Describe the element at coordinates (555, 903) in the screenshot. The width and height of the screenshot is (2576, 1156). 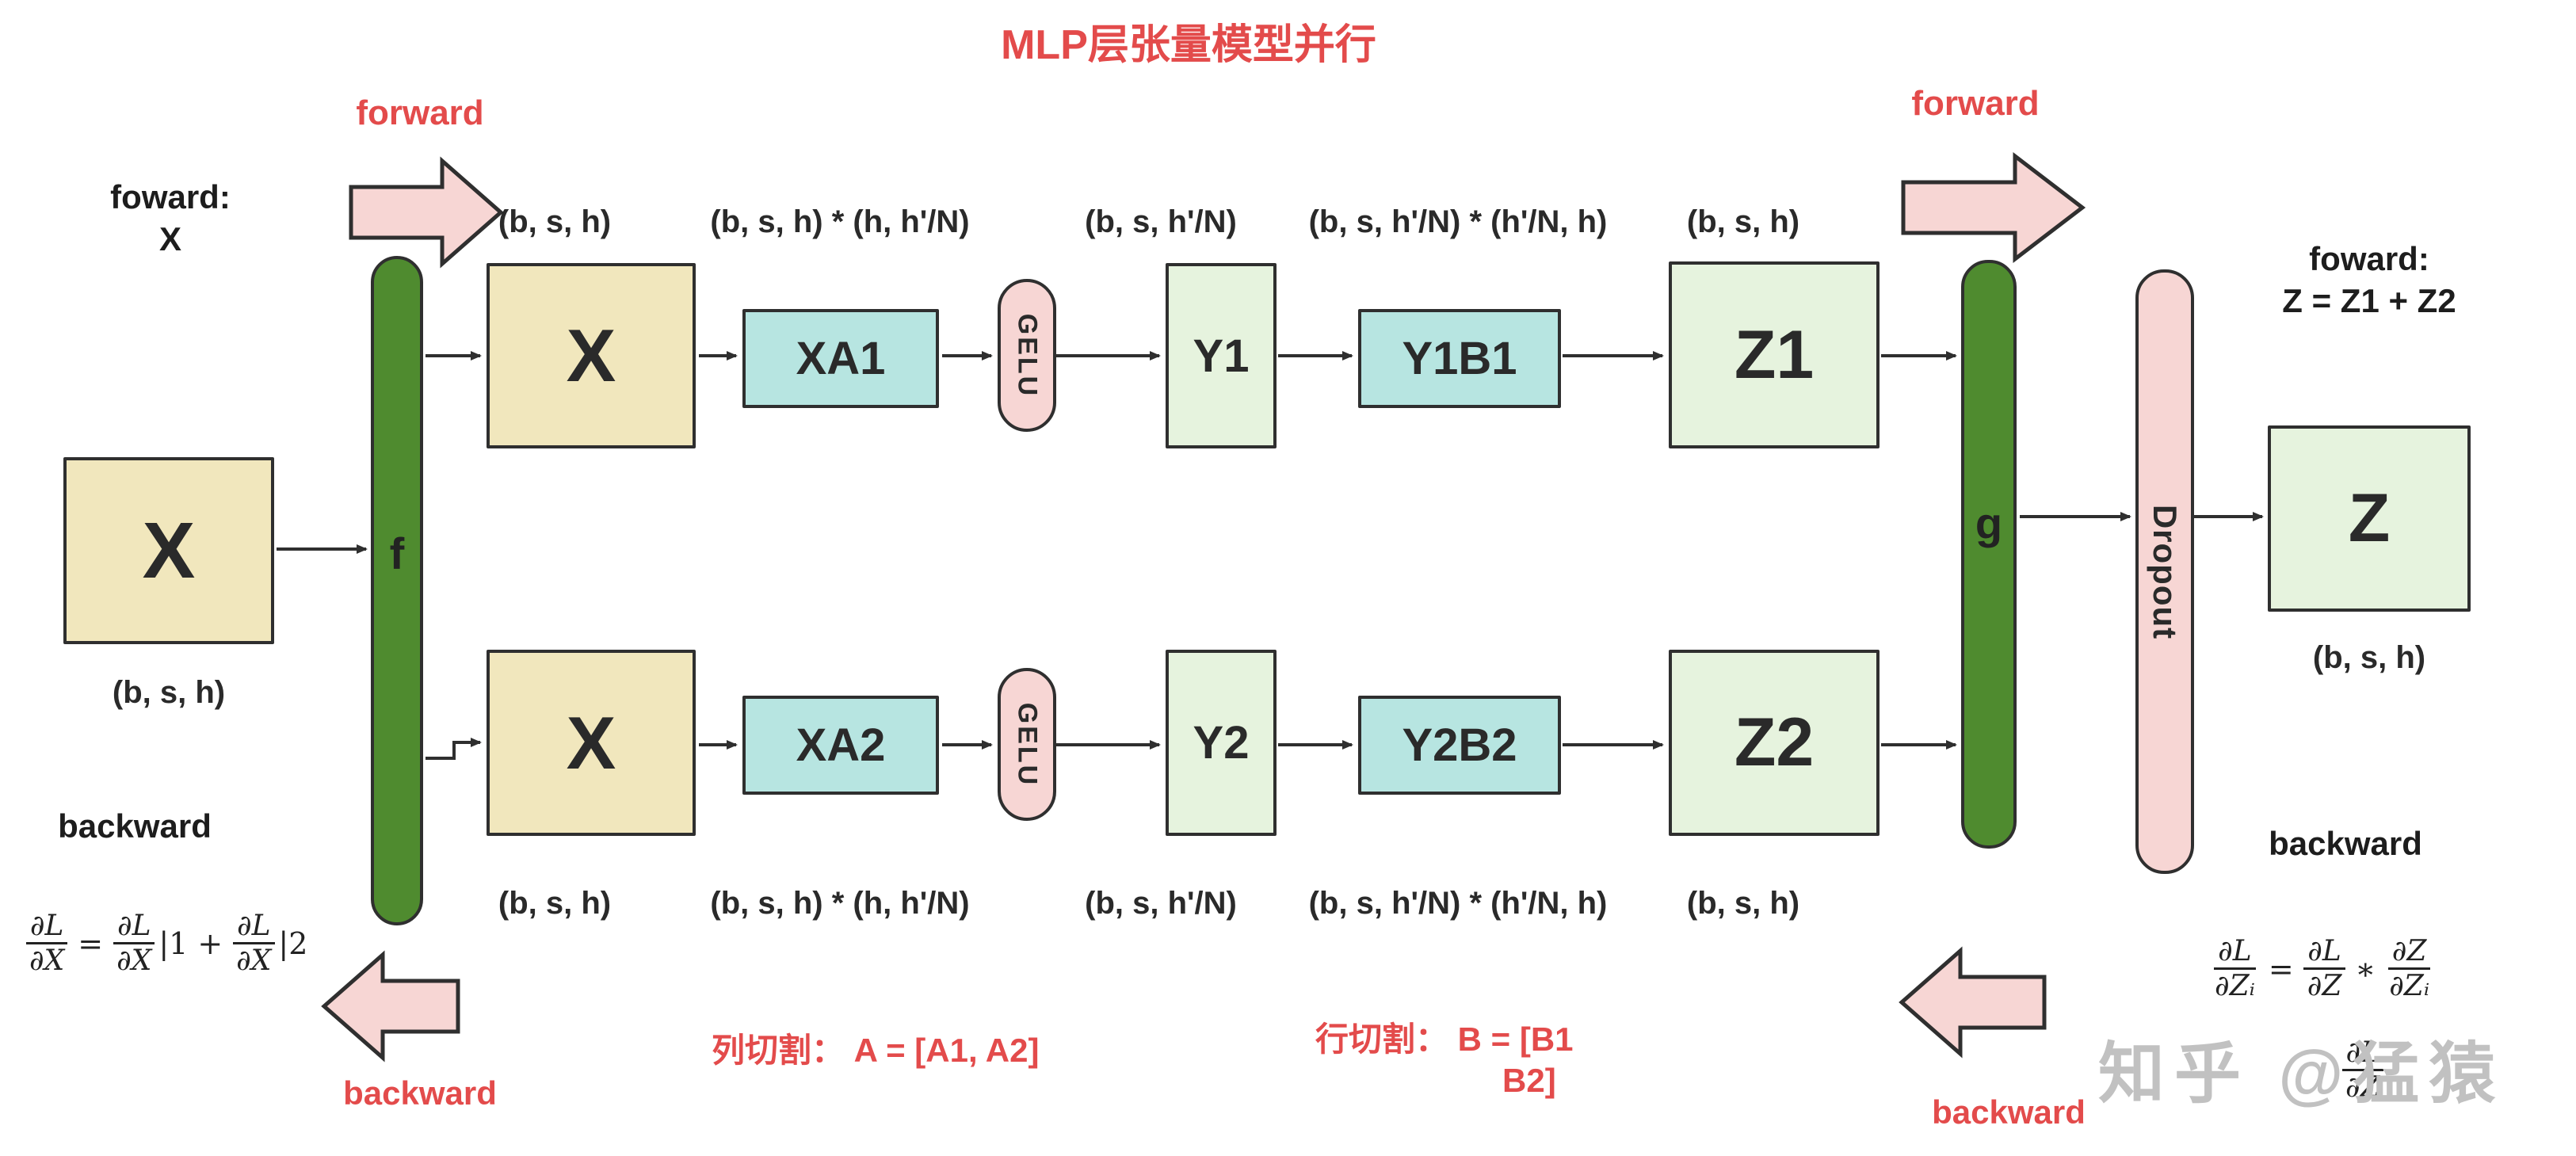
I see `shape-bottom-1: (b, s, h)` at that location.